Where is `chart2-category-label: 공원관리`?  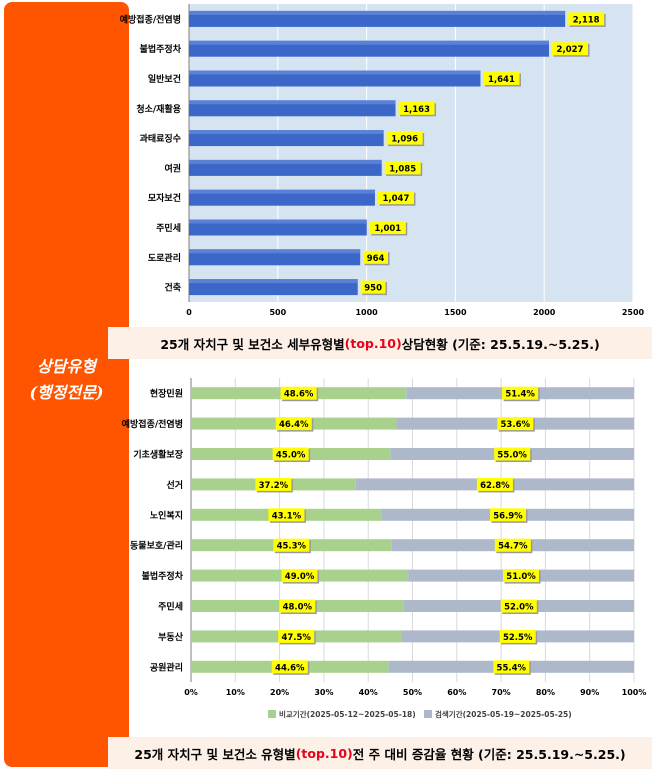 chart2-category-label: 공원관리 is located at coordinates (166, 667).